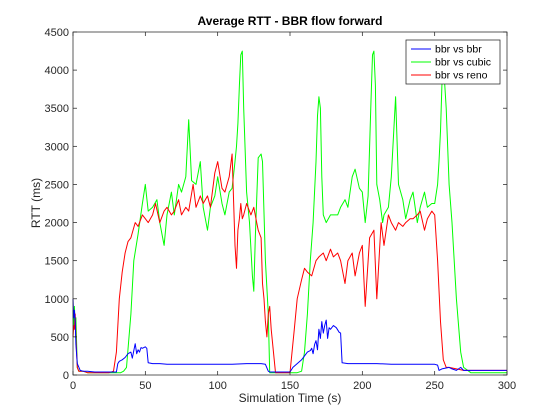 The height and width of the screenshot is (420, 560). What do you see at coordinates (290, 398) in the screenshot?
I see `x-axis-label: Simulation Time (s)` at bounding box center [290, 398].